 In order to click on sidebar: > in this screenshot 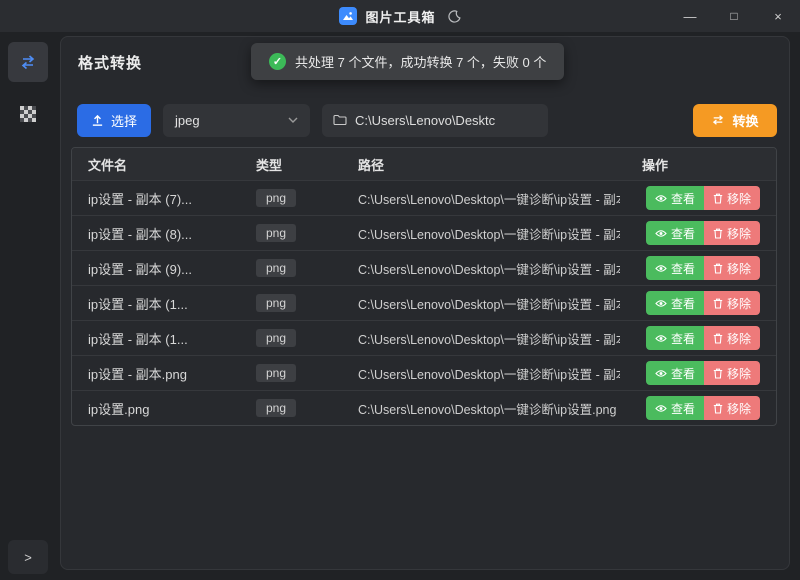, I will do `click(28, 306)`.